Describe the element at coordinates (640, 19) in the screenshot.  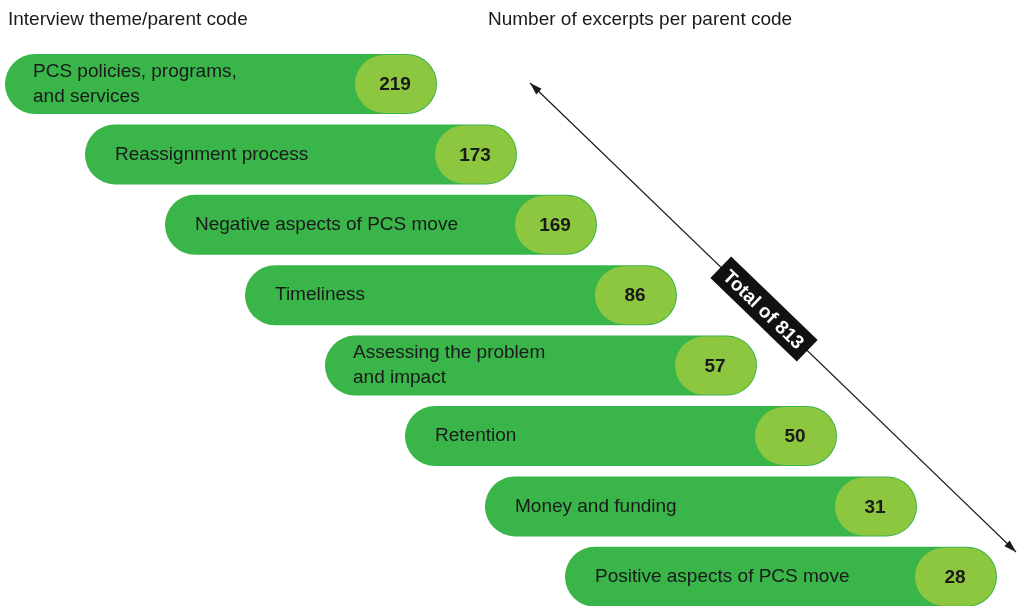
I see `text: Number of excerpts per parent code` at that location.